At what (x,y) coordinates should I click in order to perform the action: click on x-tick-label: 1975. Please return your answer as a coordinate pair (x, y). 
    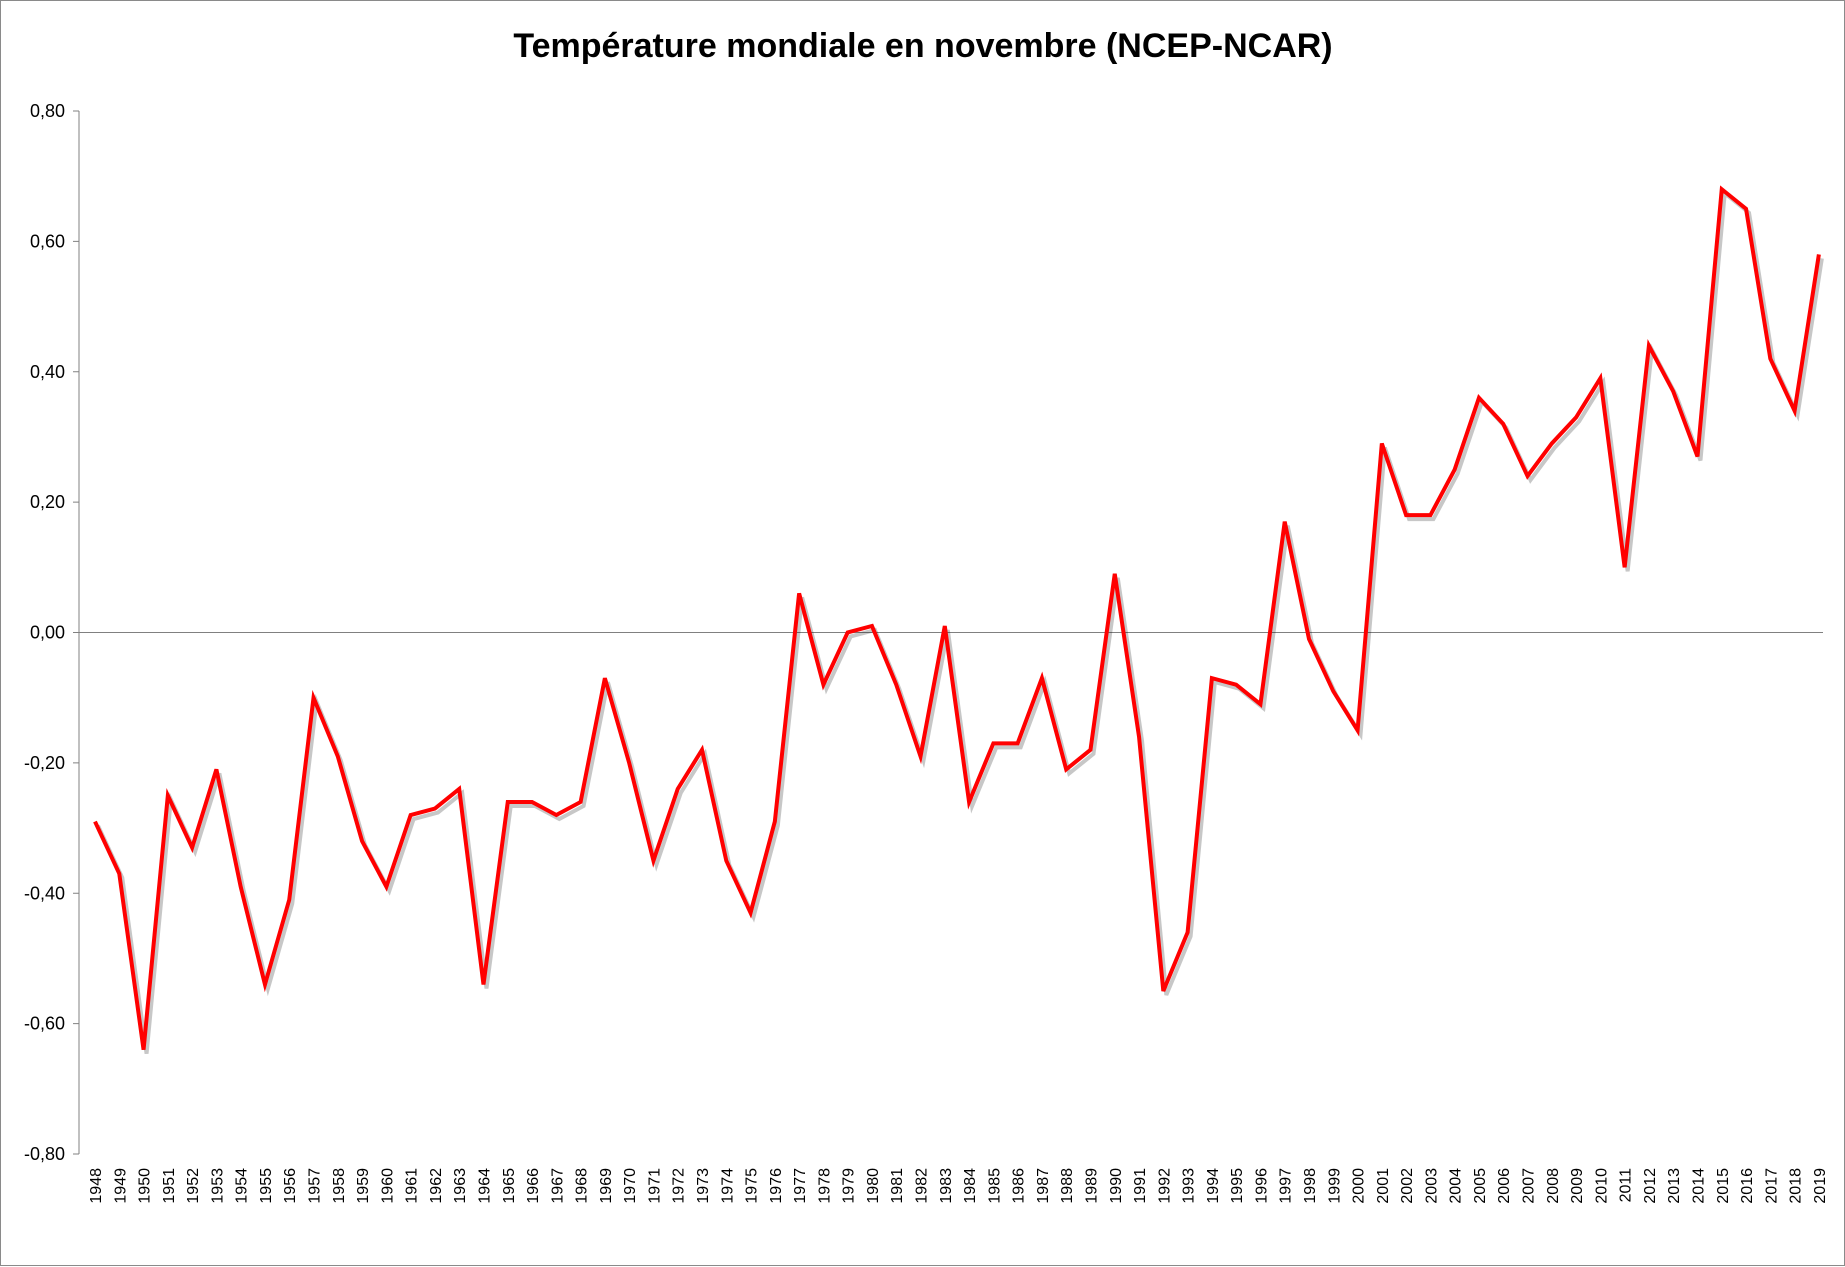
    Looking at the image, I should click on (752, 1186).